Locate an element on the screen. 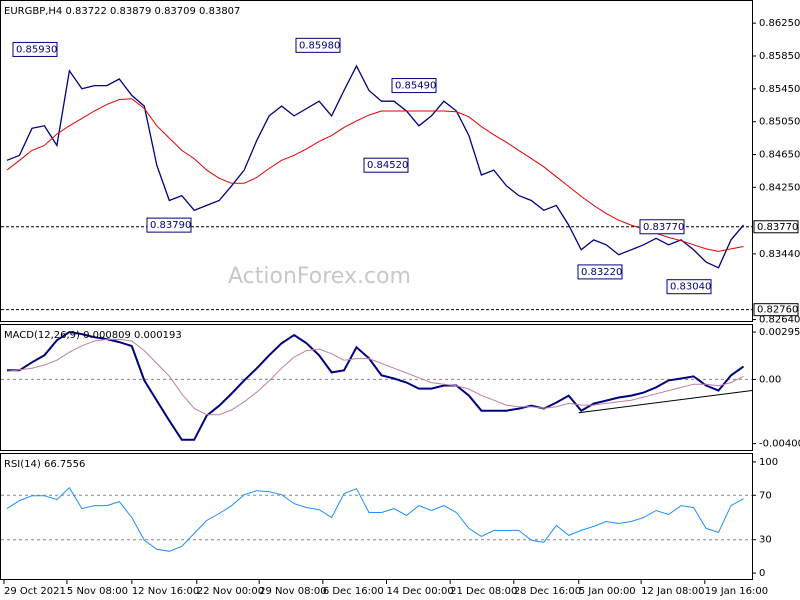  y-tick-label: 0.002955 is located at coordinates (779, 332).